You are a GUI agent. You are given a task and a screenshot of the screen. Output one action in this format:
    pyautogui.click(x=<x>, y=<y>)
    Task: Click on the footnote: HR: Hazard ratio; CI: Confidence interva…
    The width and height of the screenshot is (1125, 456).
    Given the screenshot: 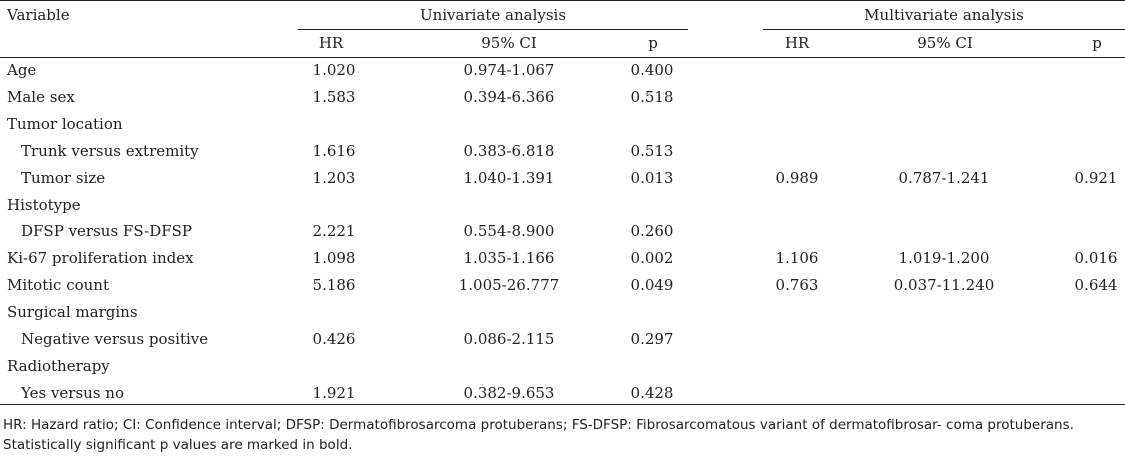 What is the action you would take?
    pyautogui.click(x=538, y=435)
    